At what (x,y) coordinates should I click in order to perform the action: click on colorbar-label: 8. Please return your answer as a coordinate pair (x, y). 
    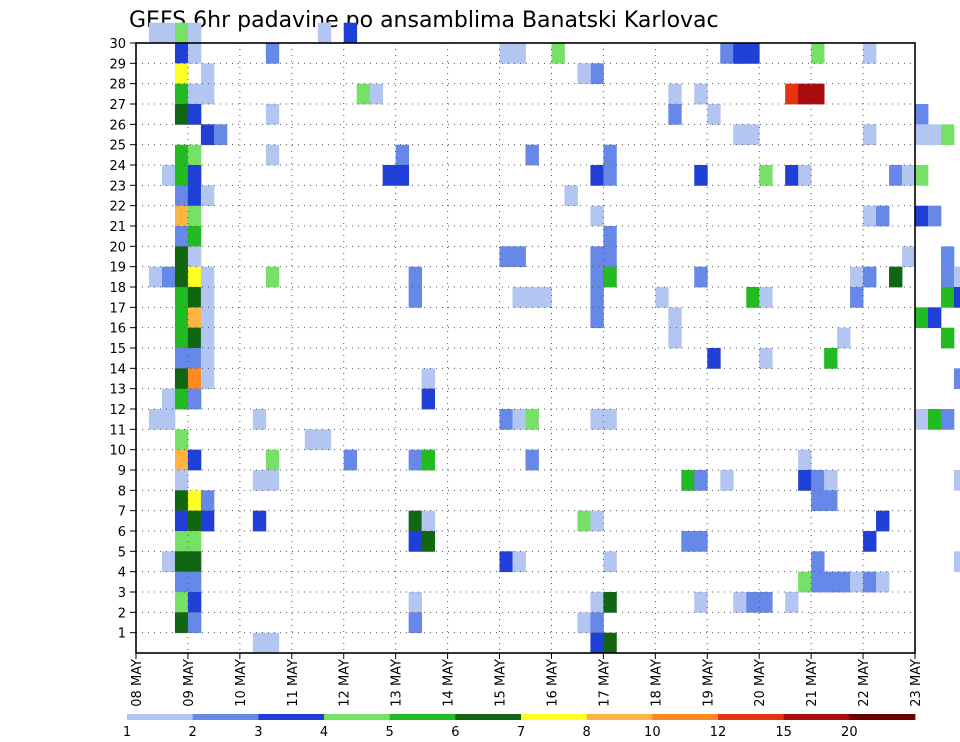
    Looking at the image, I should click on (587, 732).